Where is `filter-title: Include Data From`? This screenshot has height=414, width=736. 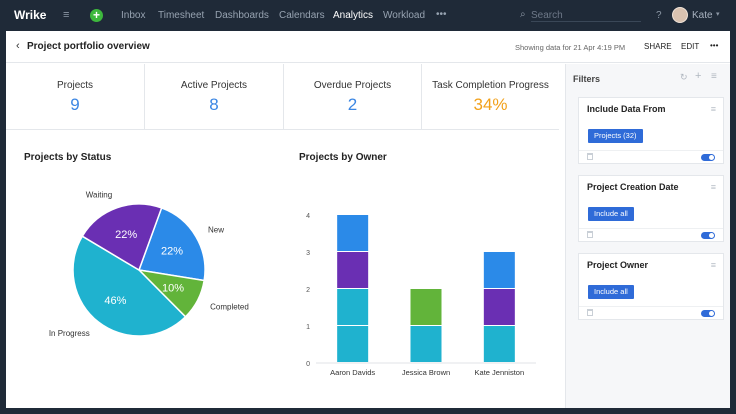
filter-title: Include Data From is located at coordinates (626, 109).